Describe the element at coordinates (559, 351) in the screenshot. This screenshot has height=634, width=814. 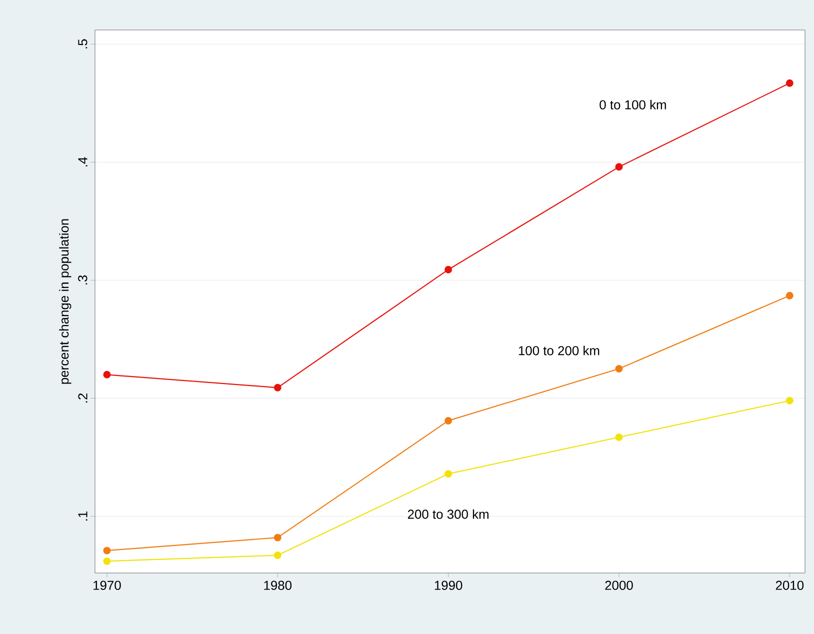
I see `series-label: 100 to 200 km` at that location.